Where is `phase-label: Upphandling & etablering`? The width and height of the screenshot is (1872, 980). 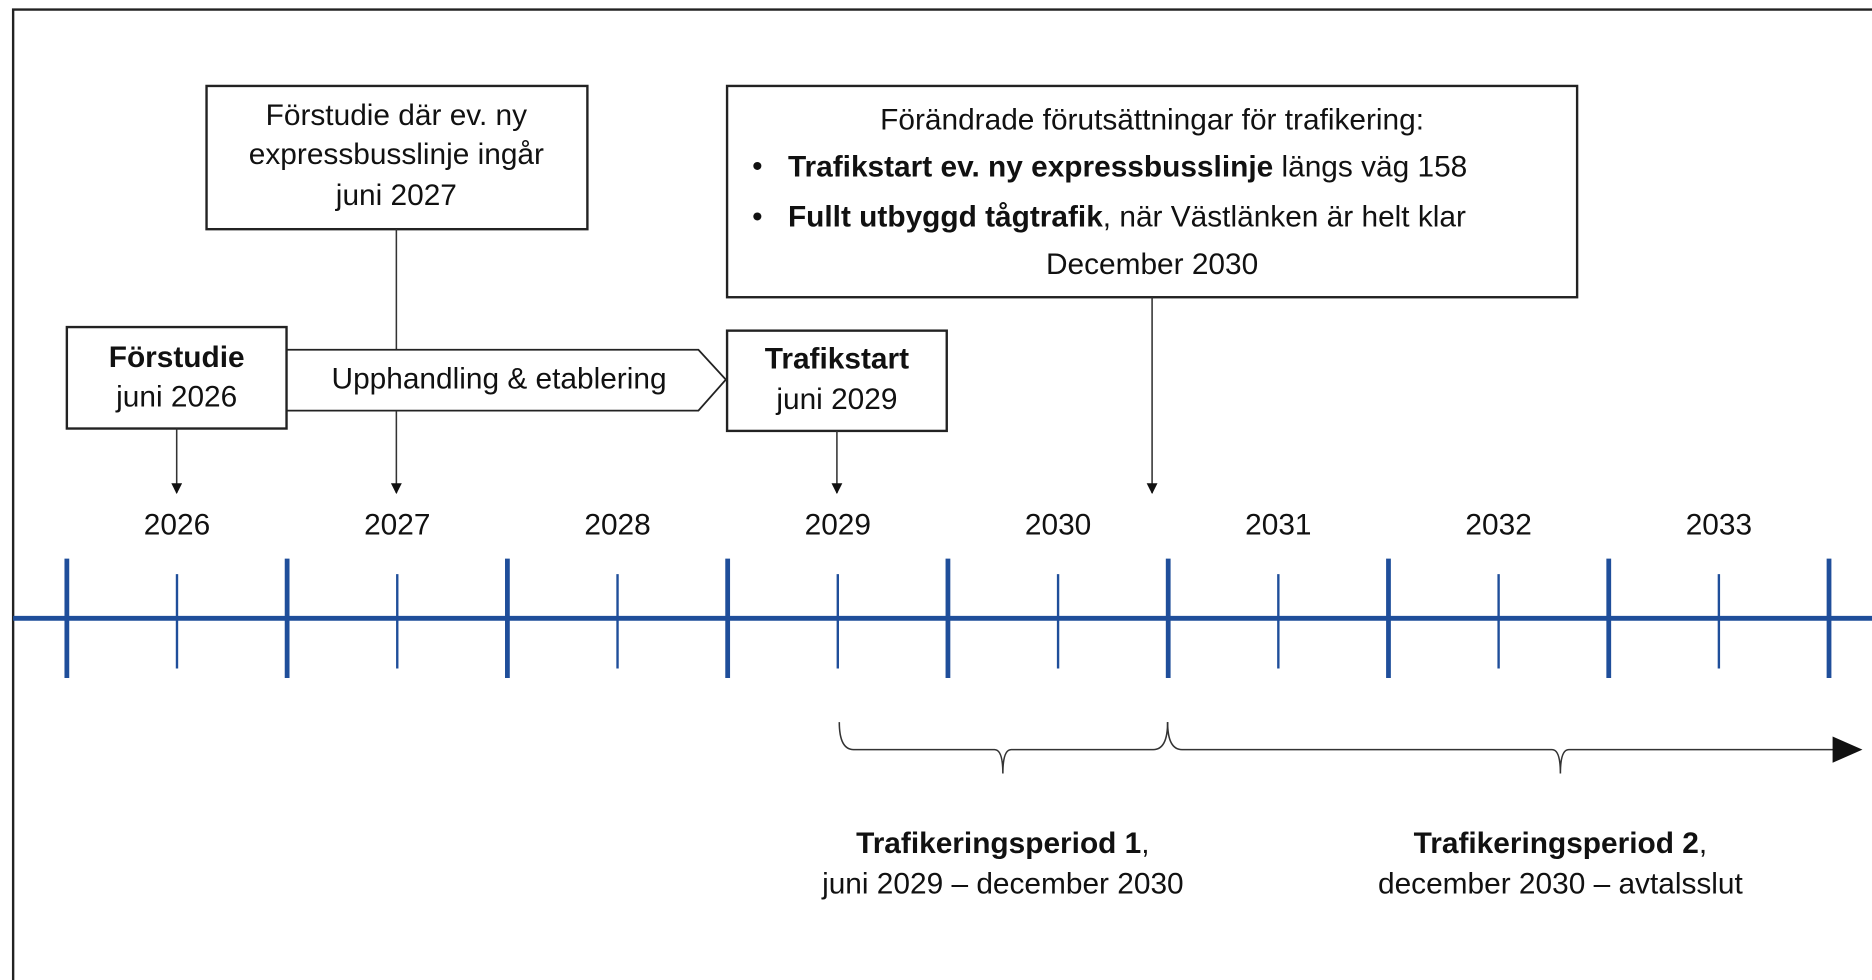
phase-label: Upphandling & etablering is located at coordinates (499, 379).